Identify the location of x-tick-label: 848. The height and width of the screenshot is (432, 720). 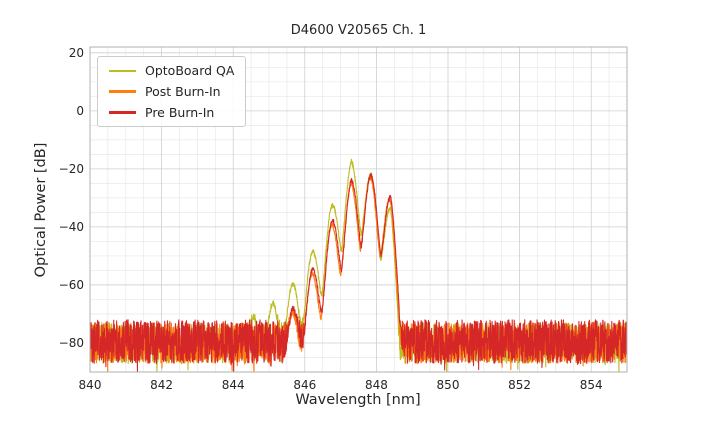
(376, 385).